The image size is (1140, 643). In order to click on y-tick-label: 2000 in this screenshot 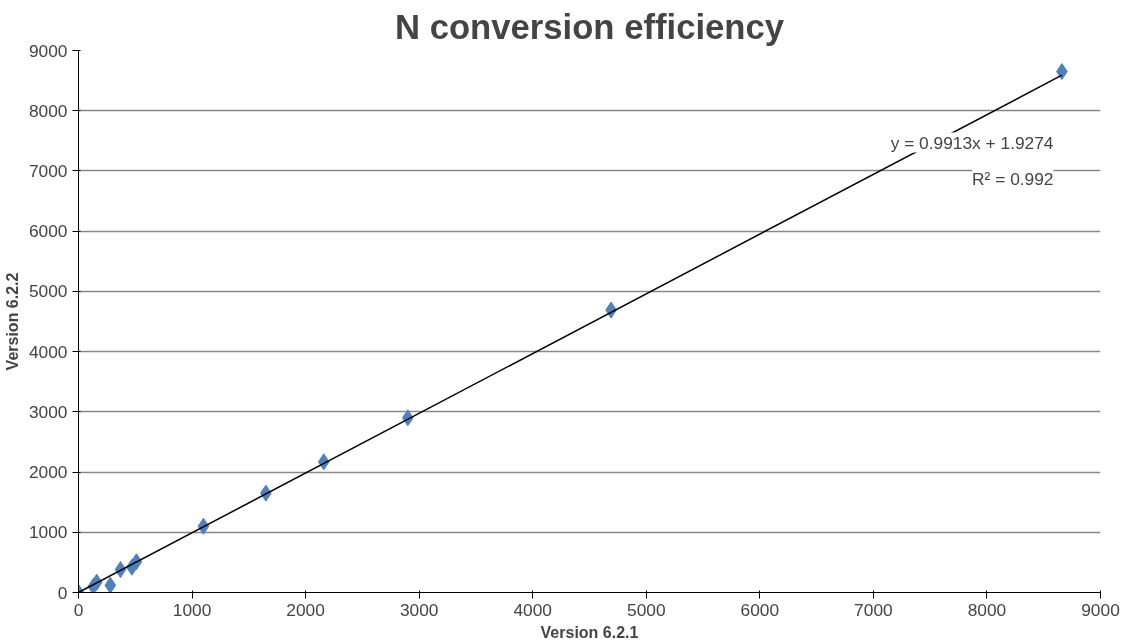, I will do `click(48, 472)`.